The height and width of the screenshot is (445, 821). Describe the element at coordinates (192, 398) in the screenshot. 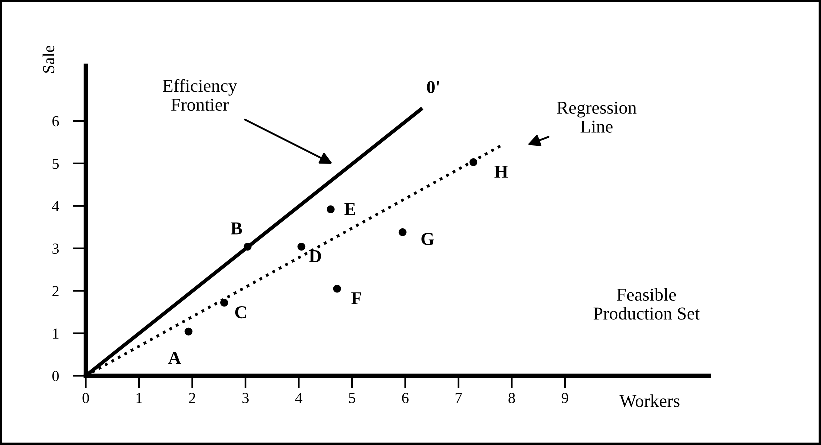

I see `x-tick-label: 2` at that location.